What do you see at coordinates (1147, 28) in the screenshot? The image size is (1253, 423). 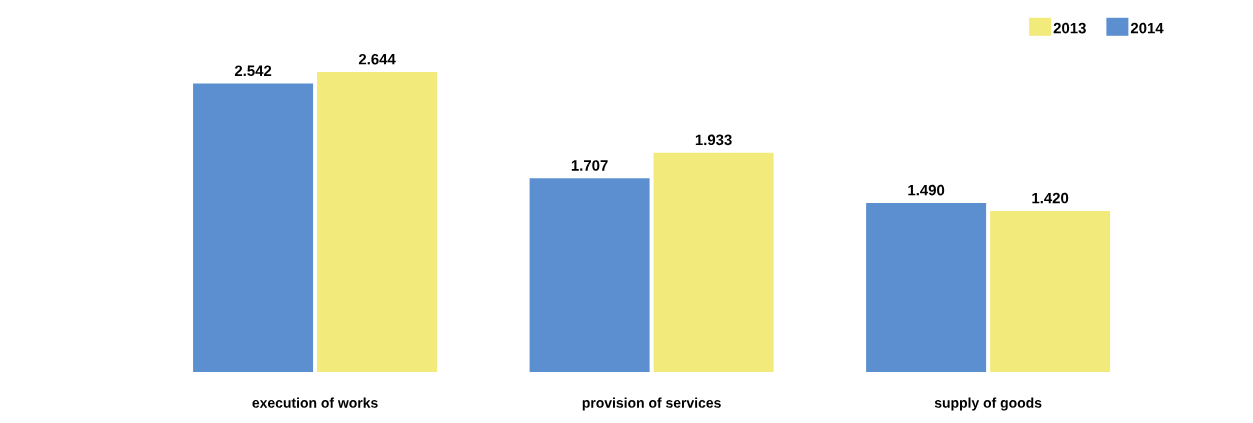 I see `legend-label: 2014` at bounding box center [1147, 28].